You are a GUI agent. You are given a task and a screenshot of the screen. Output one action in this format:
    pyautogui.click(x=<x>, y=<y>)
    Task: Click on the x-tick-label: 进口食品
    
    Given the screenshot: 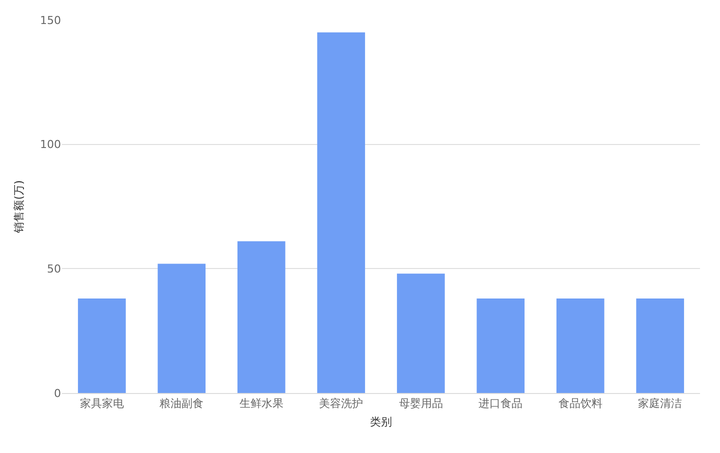 What is the action you would take?
    pyautogui.click(x=500, y=403)
    